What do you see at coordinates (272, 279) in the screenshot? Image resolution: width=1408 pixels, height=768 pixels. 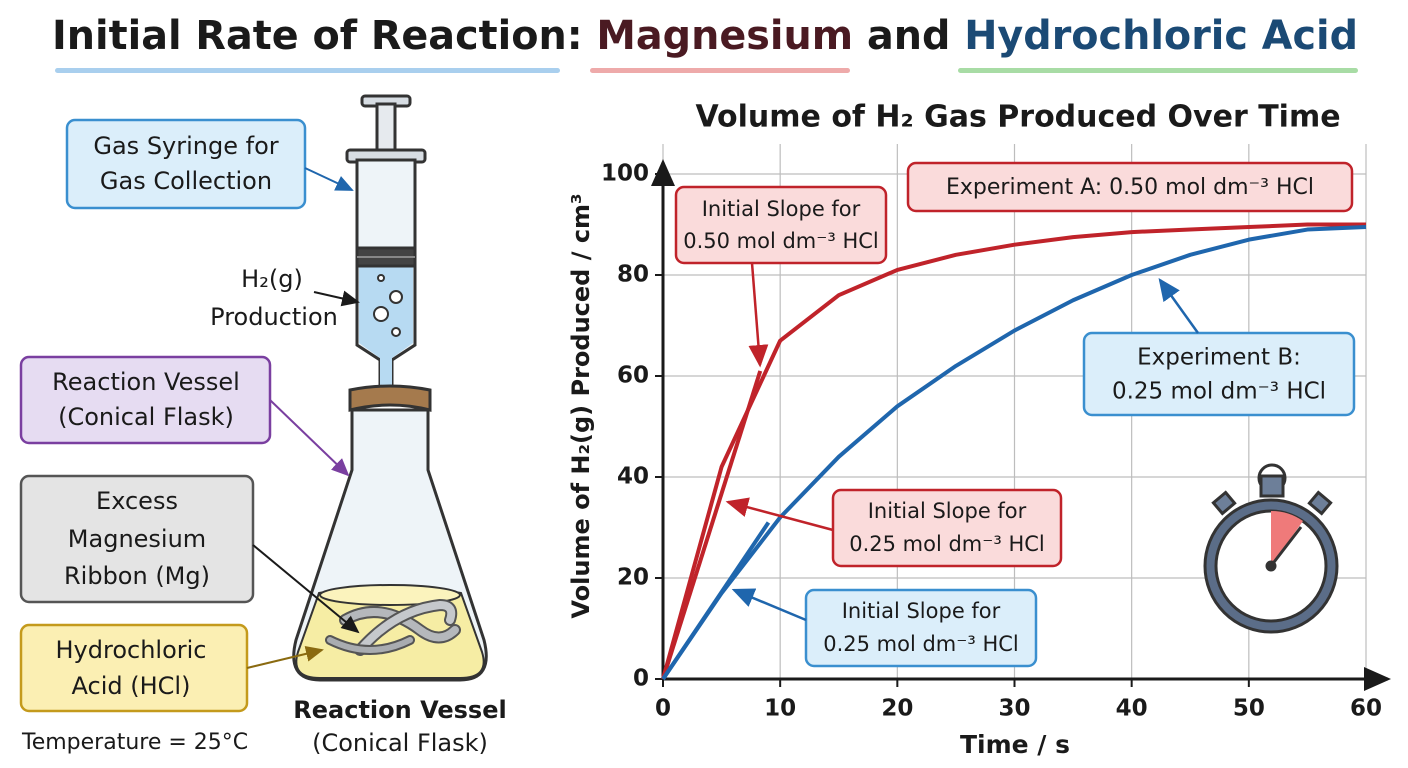 I see `label-text: H₂(g)` at bounding box center [272, 279].